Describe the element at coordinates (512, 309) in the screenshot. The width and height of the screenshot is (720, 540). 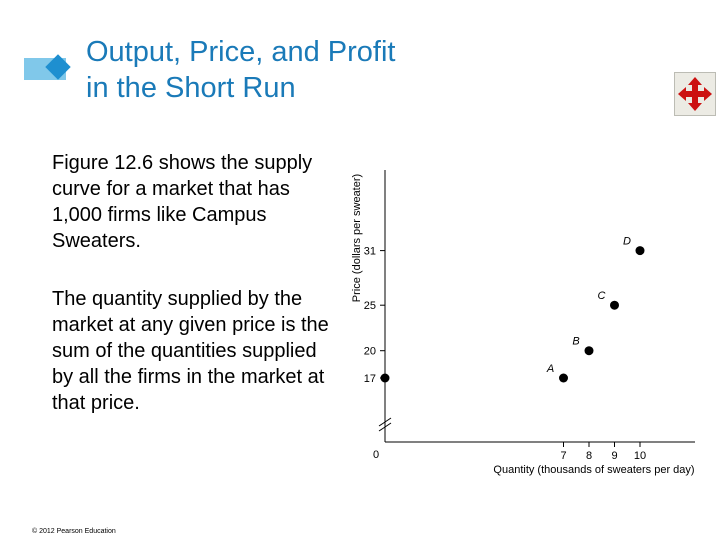
I see `chart-points: A B C D` at that location.